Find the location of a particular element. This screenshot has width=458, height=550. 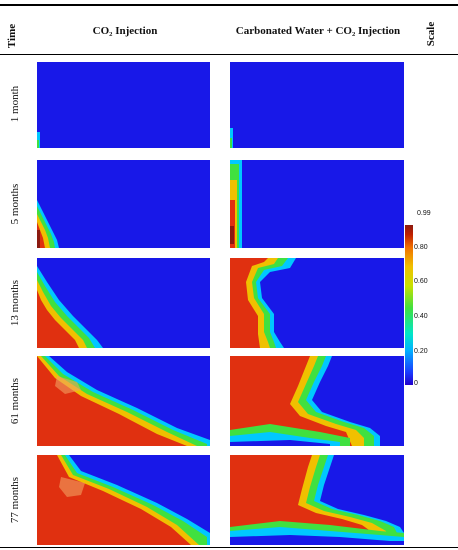

carbonated-water-header: Carbonated Water + CO₂ Injection is located at coordinates (318, 31).